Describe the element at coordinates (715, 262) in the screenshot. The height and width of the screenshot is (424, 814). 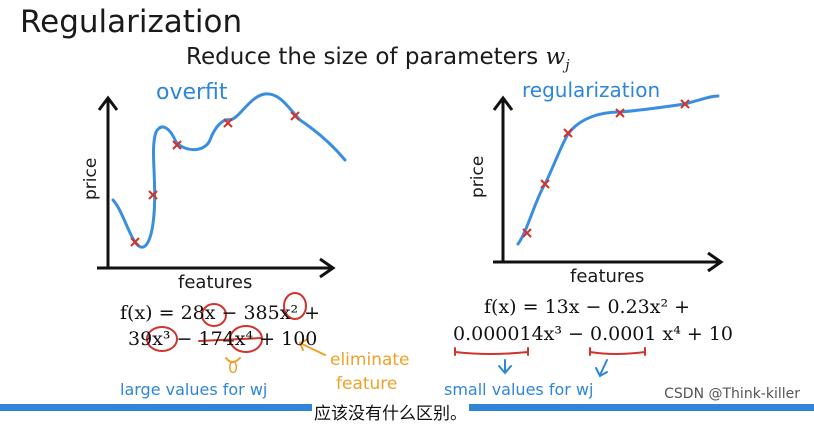
I see `right-x-arrow` at that location.